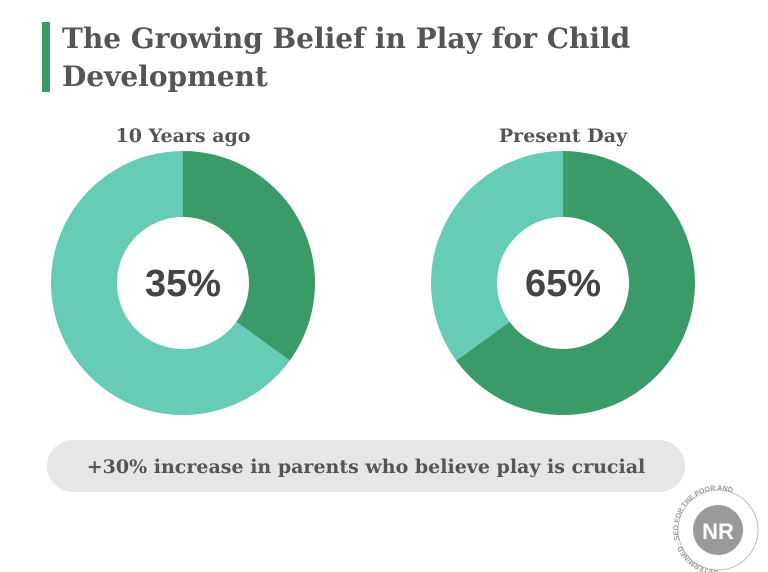  Describe the element at coordinates (183, 136) in the screenshot. I see `chart-title: 10 Years ago` at that location.